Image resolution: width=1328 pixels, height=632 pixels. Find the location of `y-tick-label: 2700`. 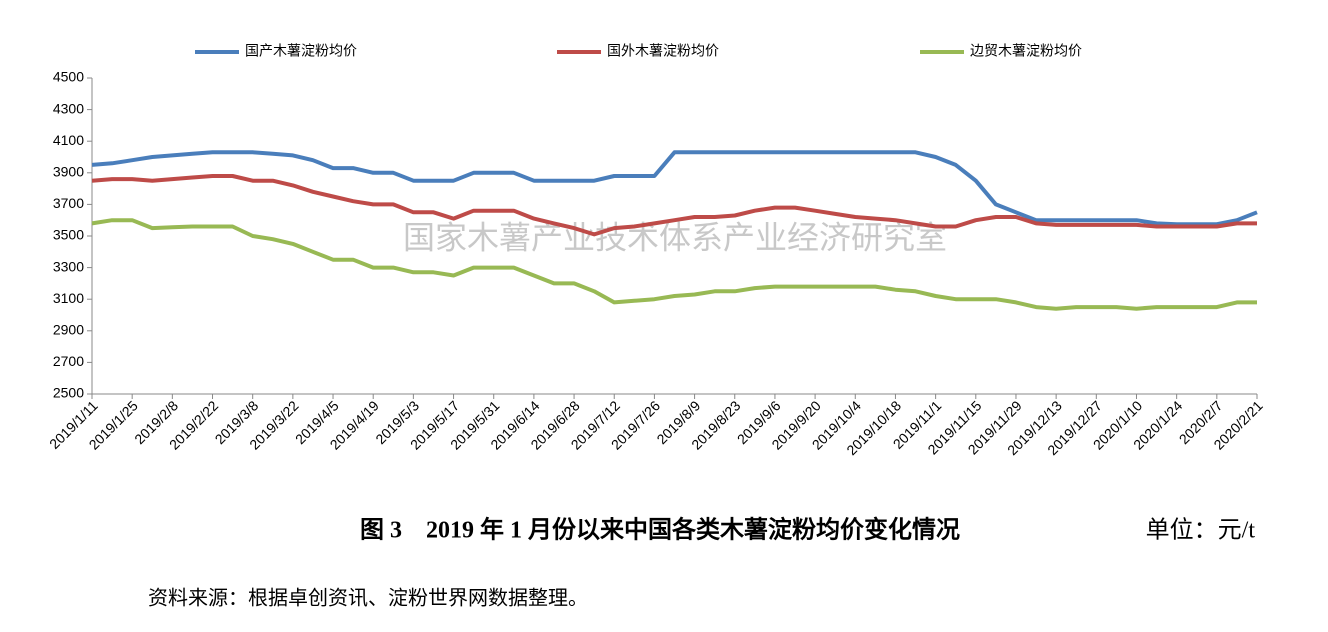

y-tick-label: 2700 is located at coordinates (68, 361).